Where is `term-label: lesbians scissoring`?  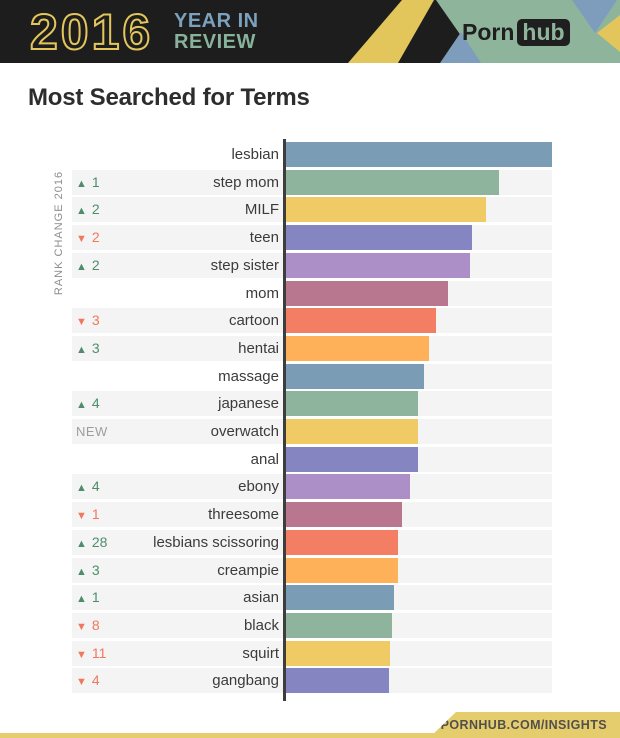 term-label: lesbians scissoring is located at coordinates (216, 542).